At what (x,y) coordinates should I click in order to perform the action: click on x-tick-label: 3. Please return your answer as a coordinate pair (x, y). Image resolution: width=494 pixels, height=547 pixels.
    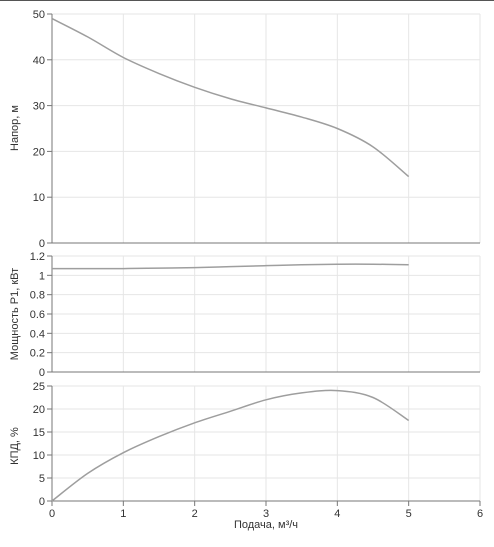
    Looking at the image, I should click on (266, 514).